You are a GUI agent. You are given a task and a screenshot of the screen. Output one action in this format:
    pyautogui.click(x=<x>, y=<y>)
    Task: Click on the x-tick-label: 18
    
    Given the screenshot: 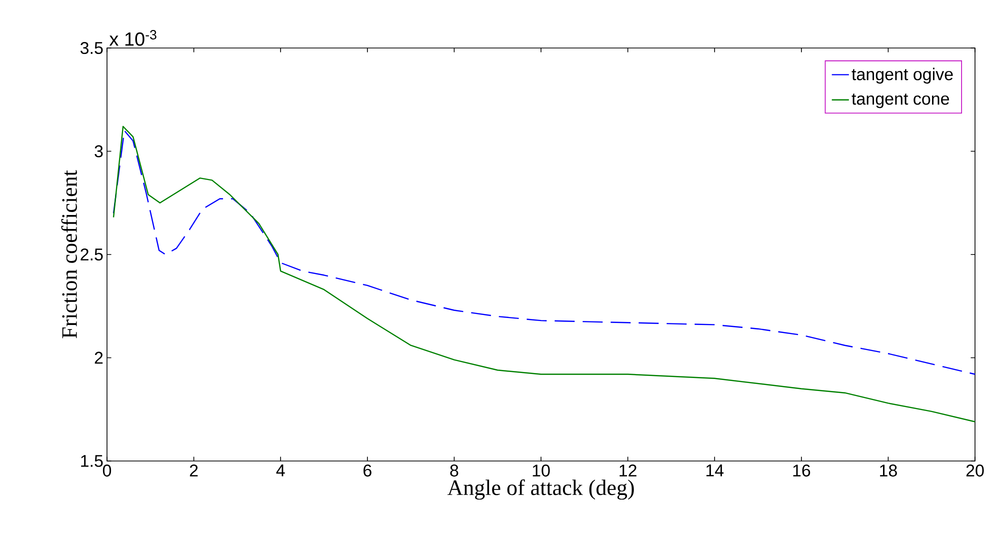 What is the action you would take?
    pyautogui.click(x=888, y=470)
    